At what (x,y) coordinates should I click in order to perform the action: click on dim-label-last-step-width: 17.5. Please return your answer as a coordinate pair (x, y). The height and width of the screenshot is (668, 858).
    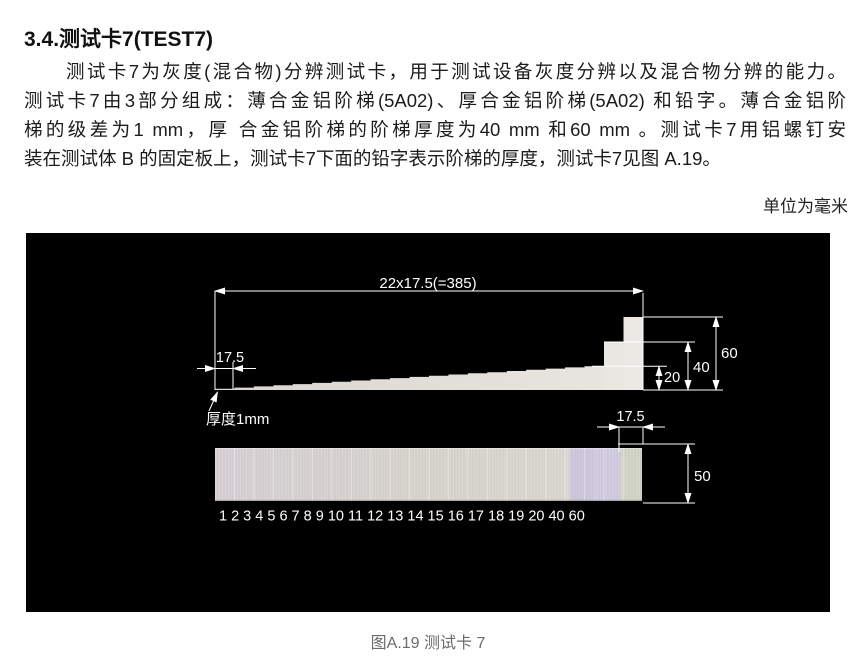
    Looking at the image, I should click on (630, 417).